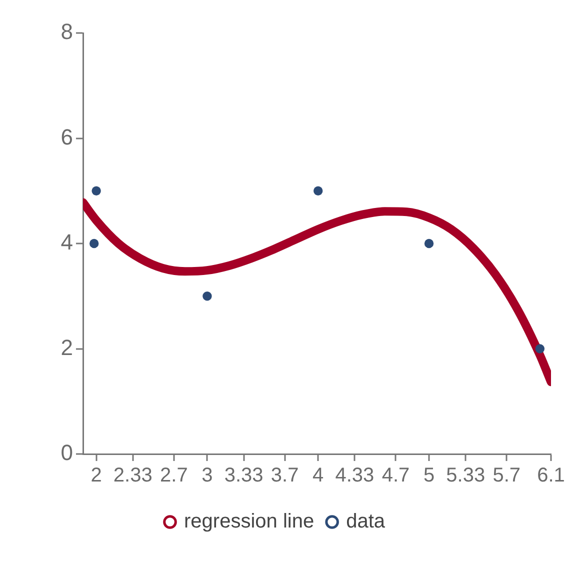 The image size is (572, 564). What do you see at coordinates (132, 475) in the screenshot?
I see `x-tick-label: 2.33` at bounding box center [132, 475].